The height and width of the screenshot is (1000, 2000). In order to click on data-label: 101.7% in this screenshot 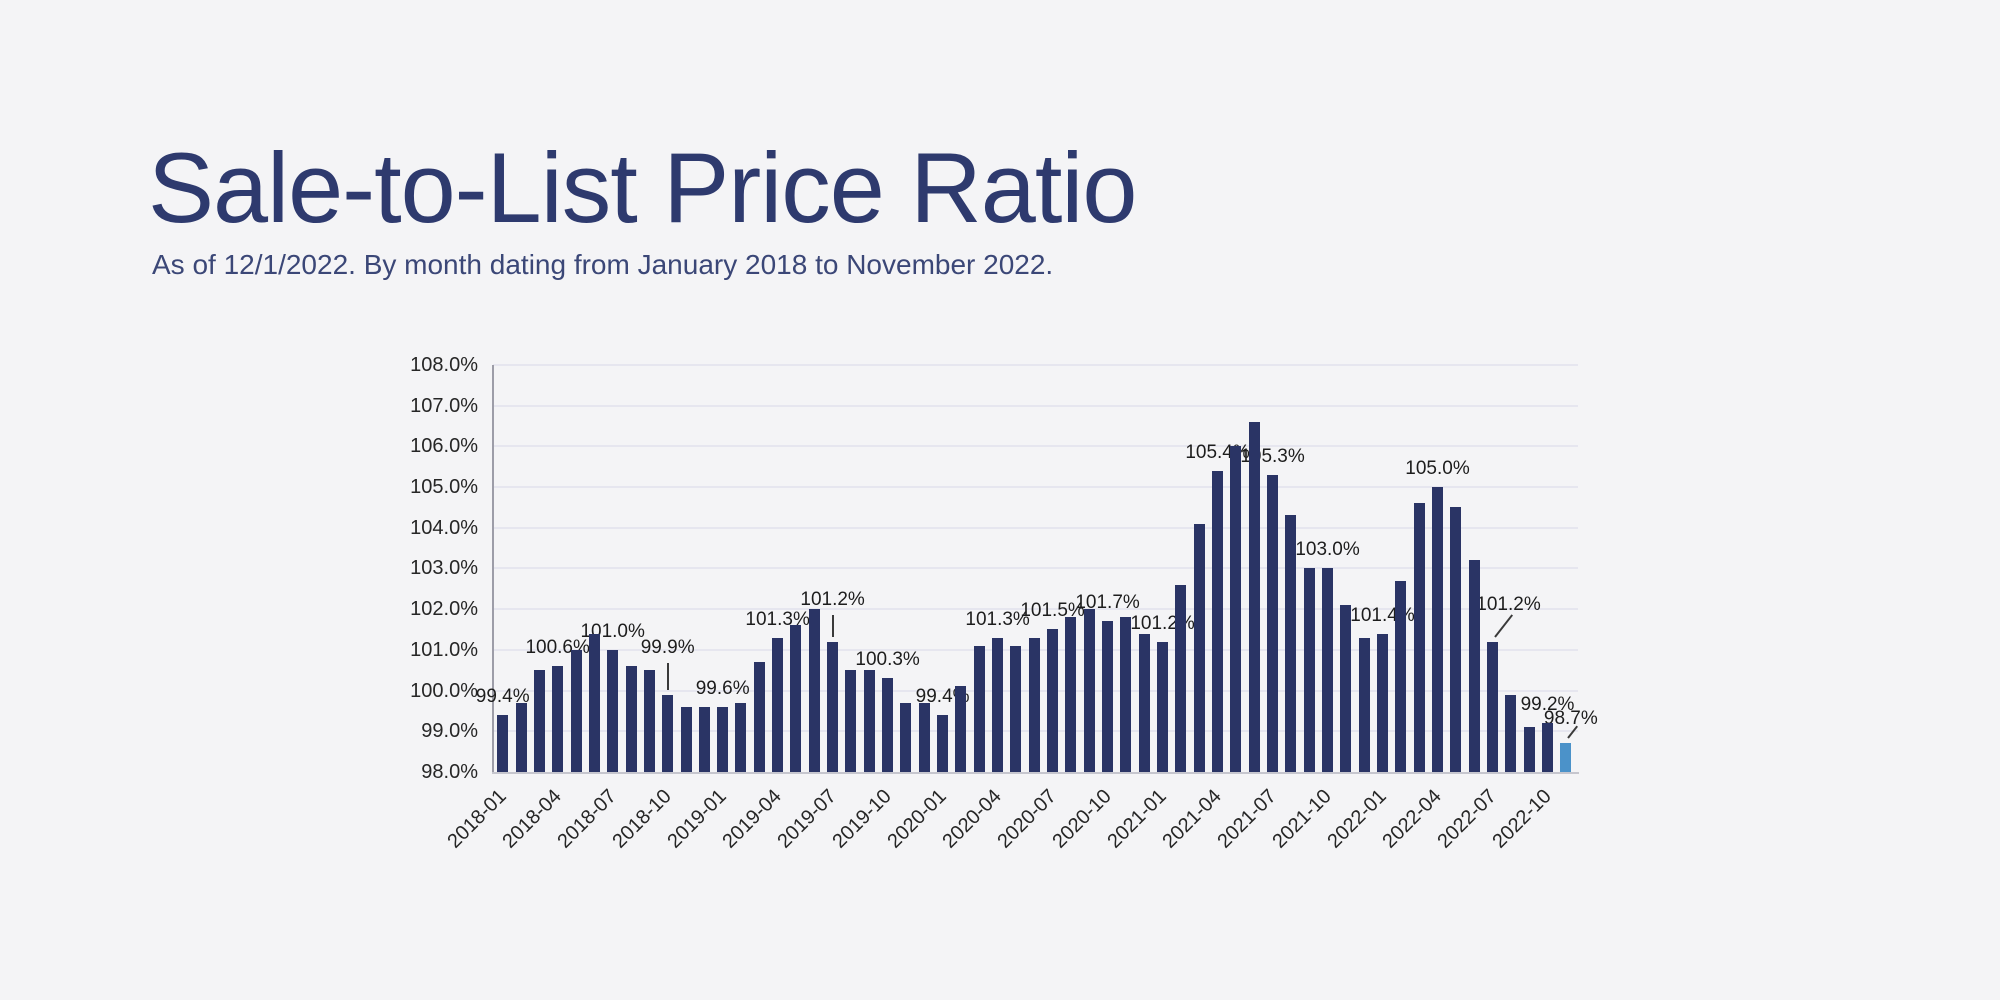, I will do `click(1107, 603)`.